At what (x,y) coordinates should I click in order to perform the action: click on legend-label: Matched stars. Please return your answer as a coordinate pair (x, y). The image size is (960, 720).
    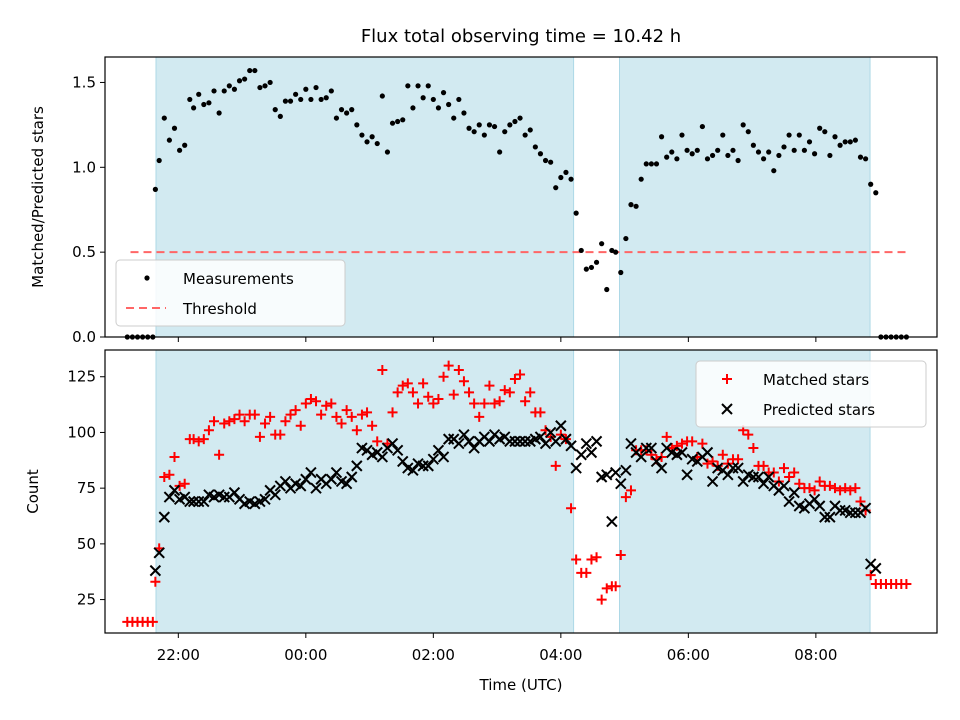
    Looking at the image, I should click on (816, 380).